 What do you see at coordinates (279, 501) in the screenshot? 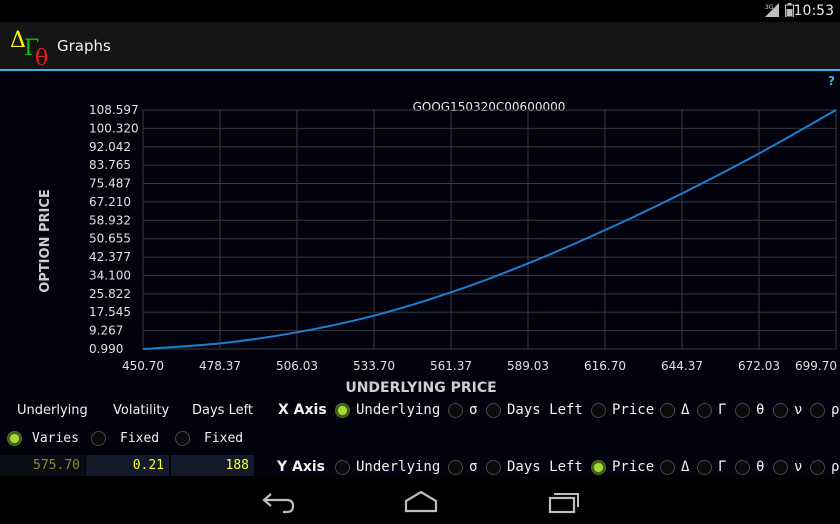
I see `back-icon` at bounding box center [279, 501].